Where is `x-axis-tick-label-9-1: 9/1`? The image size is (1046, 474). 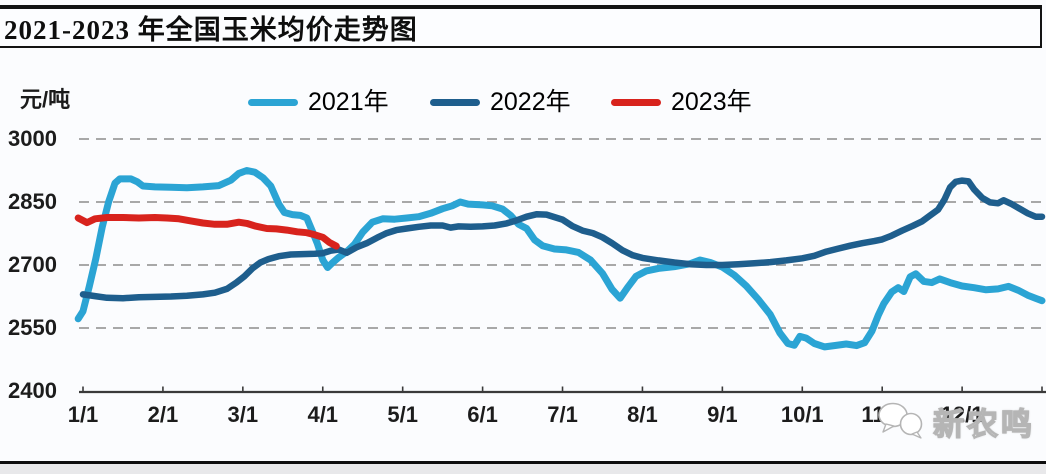
x-axis-tick-label-9-1: 9/1 is located at coordinates (722, 414).